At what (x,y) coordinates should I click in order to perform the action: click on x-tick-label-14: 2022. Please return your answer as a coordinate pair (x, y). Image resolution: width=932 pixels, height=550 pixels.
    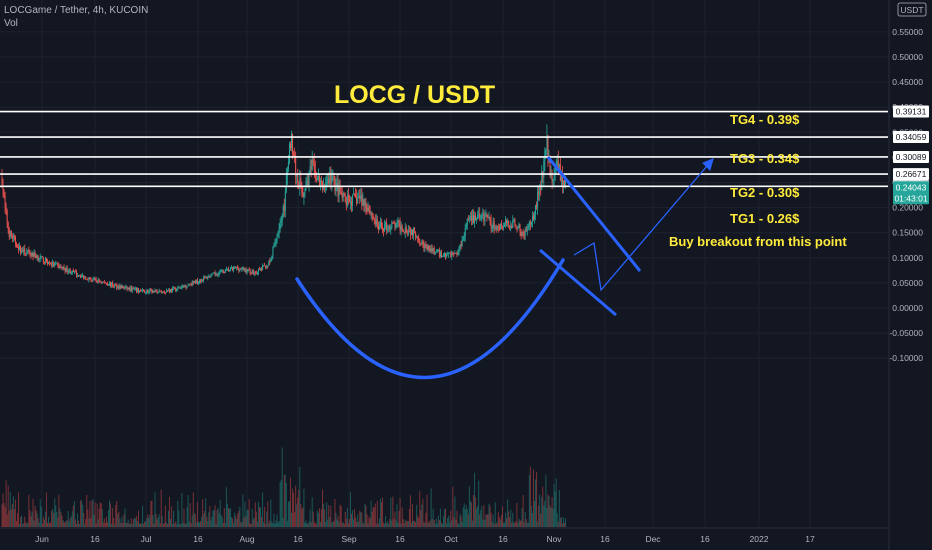
    Looking at the image, I should click on (759, 539).